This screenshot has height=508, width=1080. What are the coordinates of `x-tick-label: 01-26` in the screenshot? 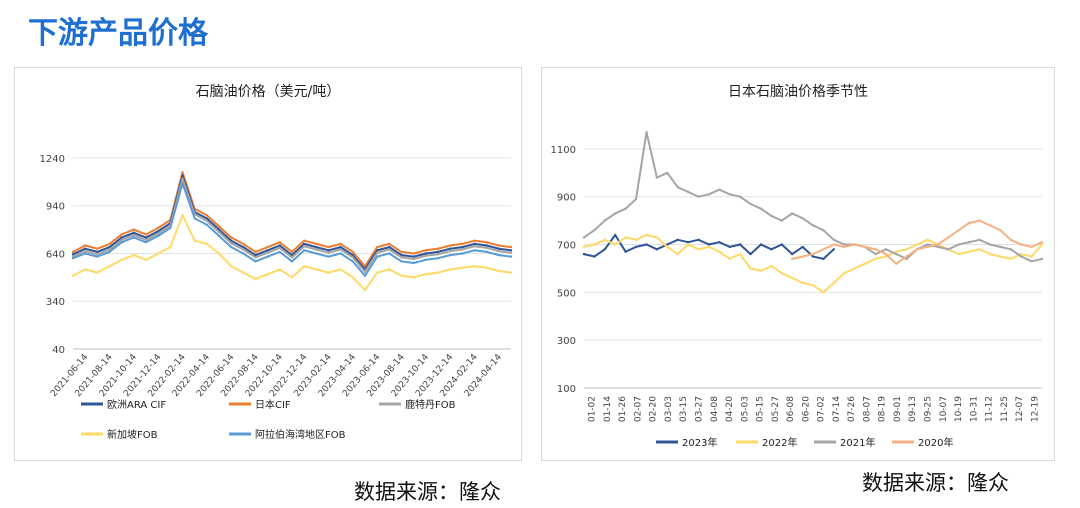 It's located at (623, 409).